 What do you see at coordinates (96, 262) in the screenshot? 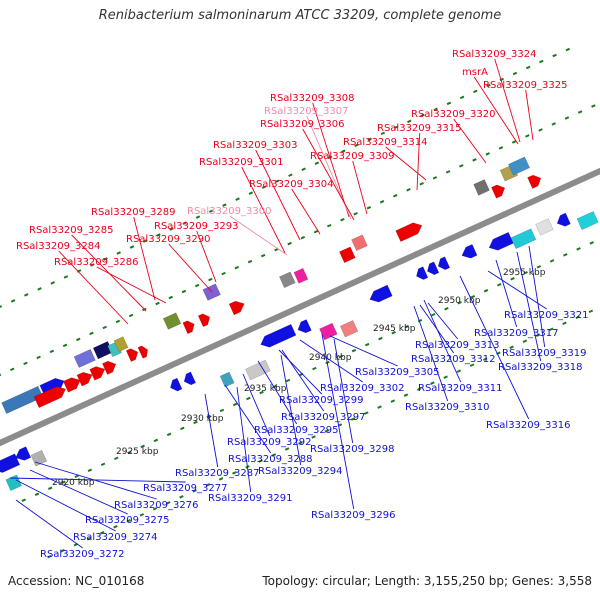
I see `forward-gene-label: RSal33209_3286` at bounding box center [96, 262].